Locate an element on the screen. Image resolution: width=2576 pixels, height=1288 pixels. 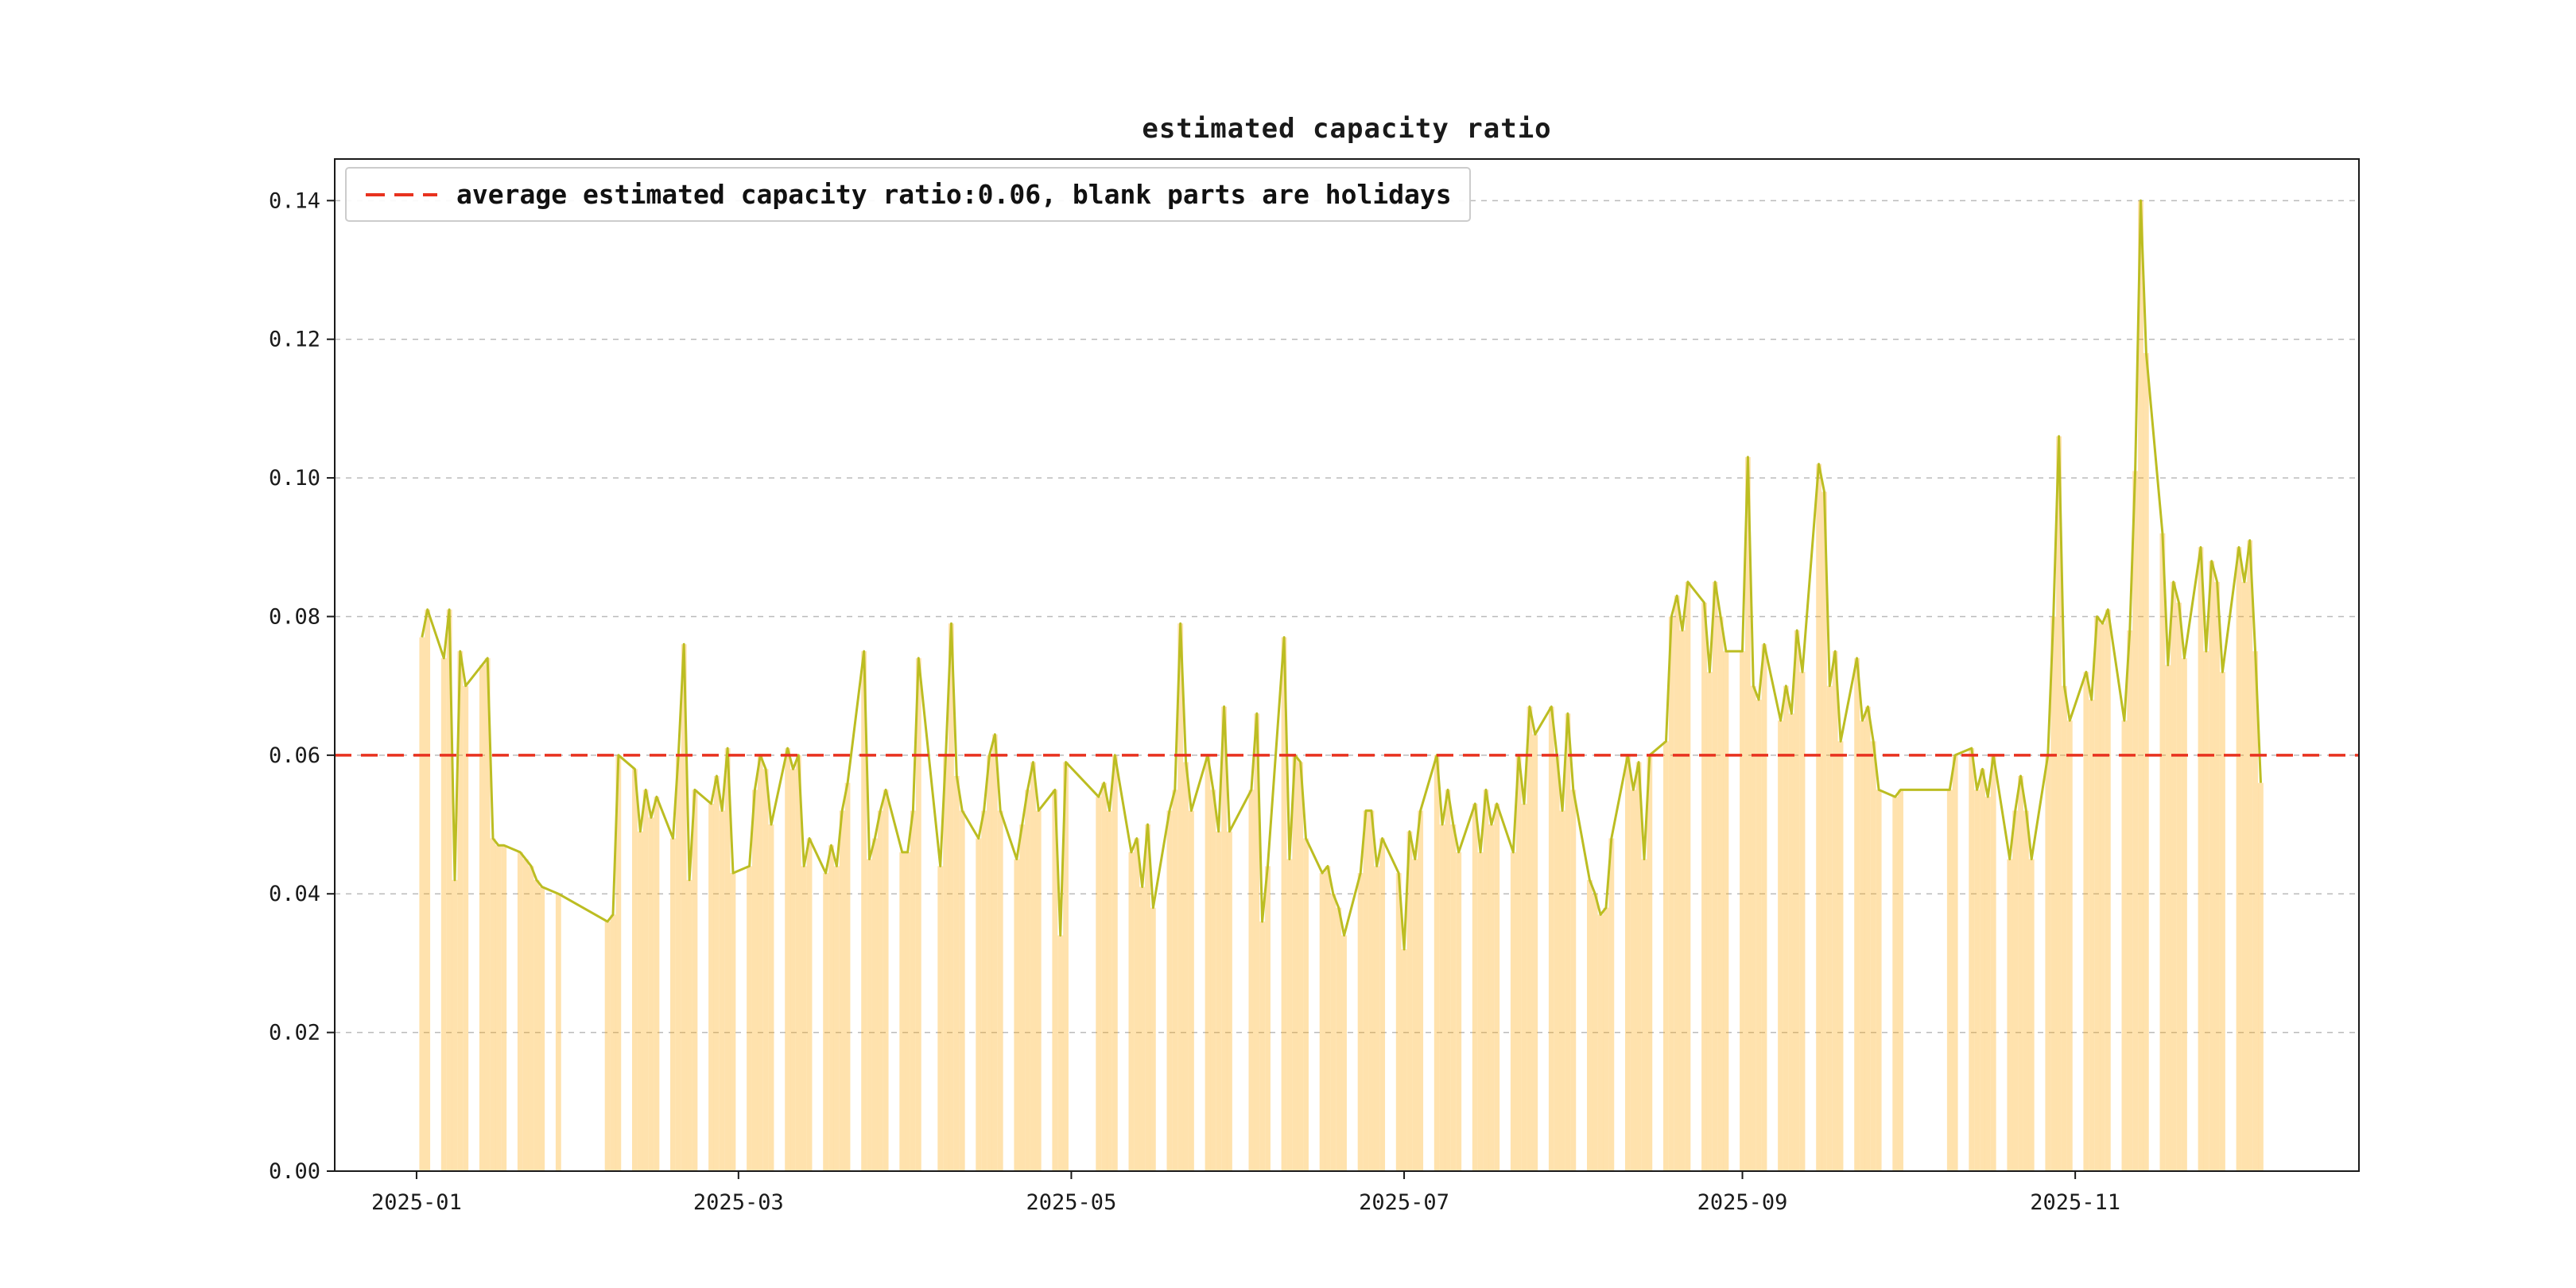
x-tick-label: 2025-03 is located at coordinates (739, 1203).